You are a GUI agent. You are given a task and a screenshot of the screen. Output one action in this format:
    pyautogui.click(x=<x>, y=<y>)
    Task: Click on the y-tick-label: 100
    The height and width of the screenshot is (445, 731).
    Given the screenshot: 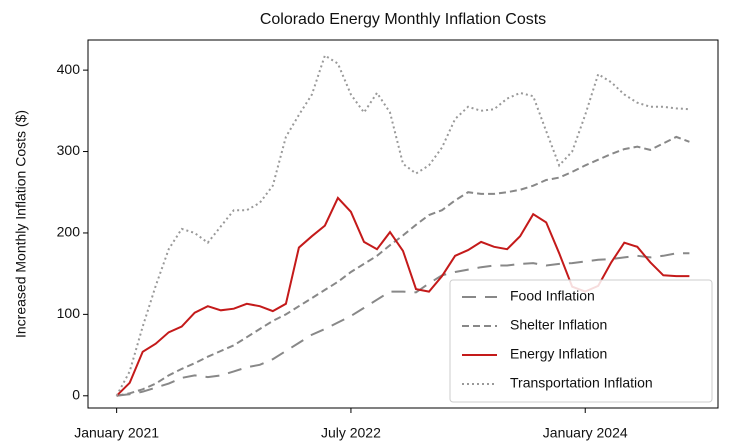 What is the action you would take?
    pyautogui.click(x=69, y=313)
    